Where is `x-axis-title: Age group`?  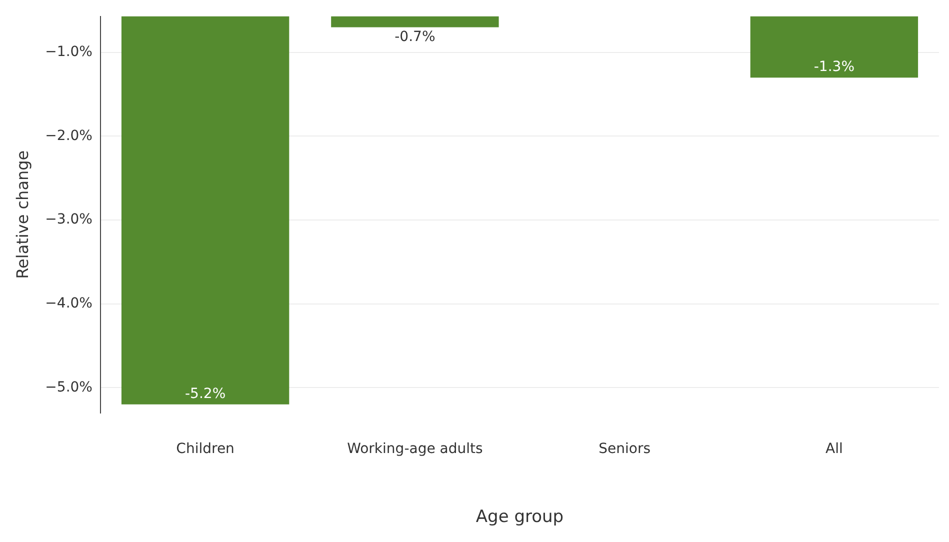 x-axis-title: Age group is located at coordinates (520, 517).